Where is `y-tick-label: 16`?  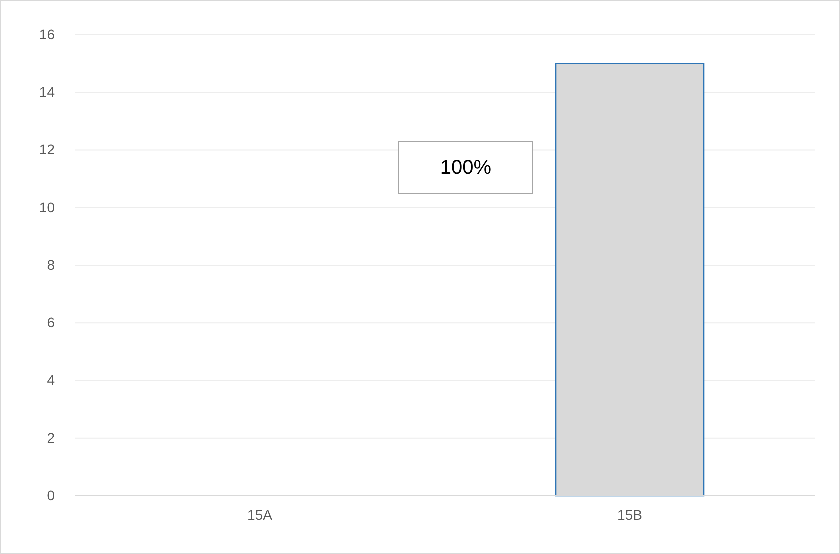 y-tick-label: 16 is located at coordinates (47, 34).